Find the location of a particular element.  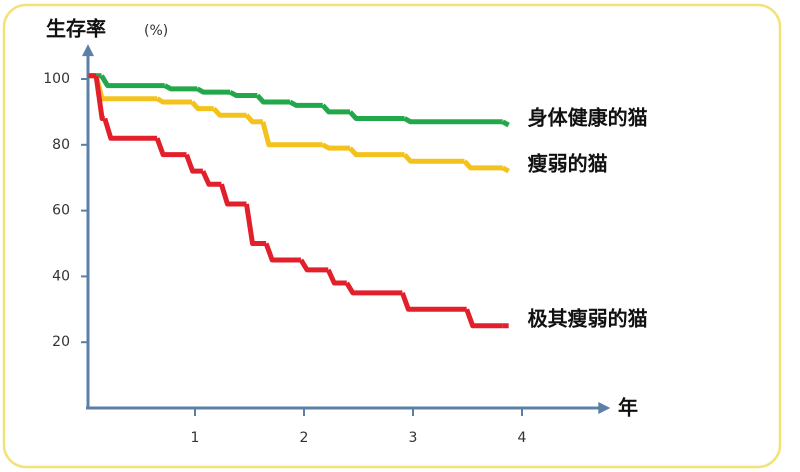

series-label: 身体健康的猫 is located at coordinates (588, 118).